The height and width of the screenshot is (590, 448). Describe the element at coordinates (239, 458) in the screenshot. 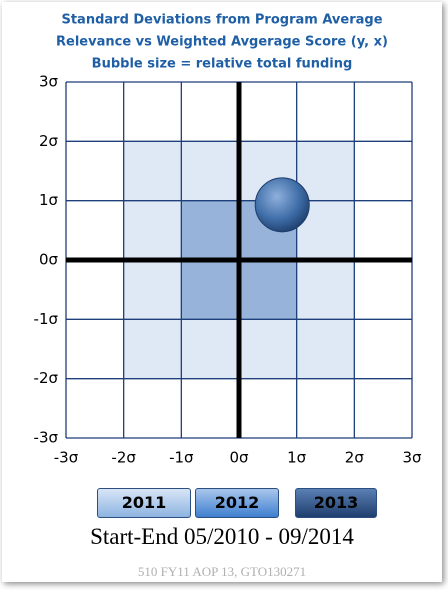

I see `x-tick-label: 0σ` at that location.